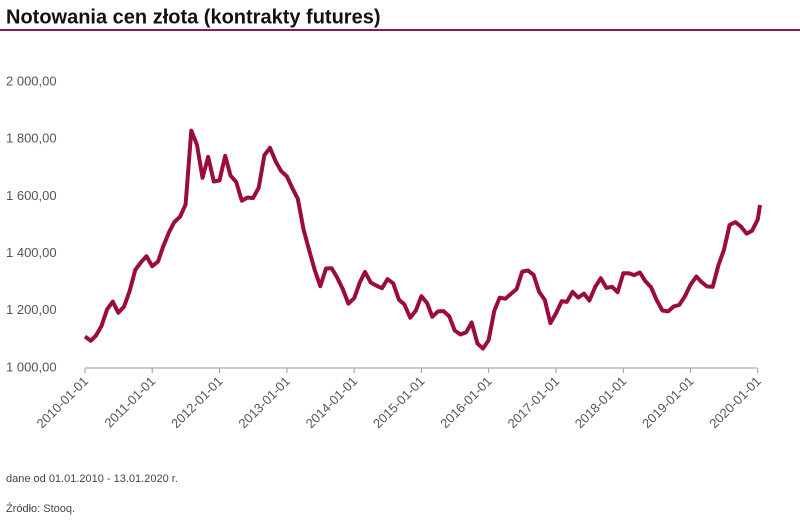 Image resolution: width=800 pixels, height=525 pixels. Describe the element at coordinates (735, 403) in the screenshot. I see `x-tick-label: 2020-01-01` at that location.